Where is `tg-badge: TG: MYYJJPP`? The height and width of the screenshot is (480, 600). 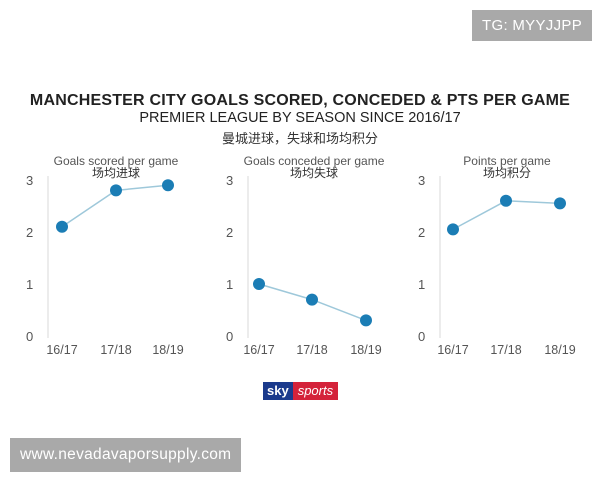 tg-badge: TG: MYYJJPP is located at coordinates (532, 25).